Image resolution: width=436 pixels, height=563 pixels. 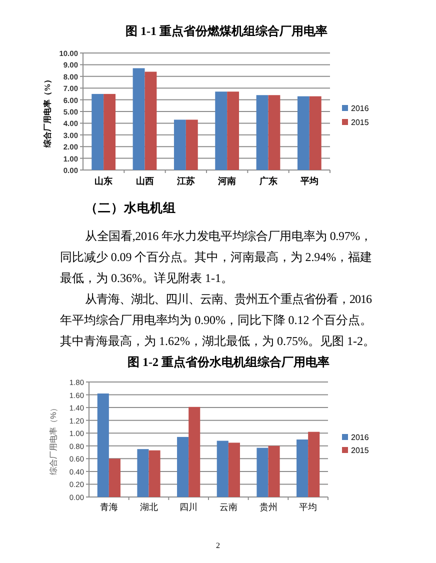 What do you see at coordinates (217, 341) in the screenshot?
I see `text: 其中青海最高，为 1.62%，湖北最低，为 0.75%。见图 1-2。` at bounding box center [217, 341].